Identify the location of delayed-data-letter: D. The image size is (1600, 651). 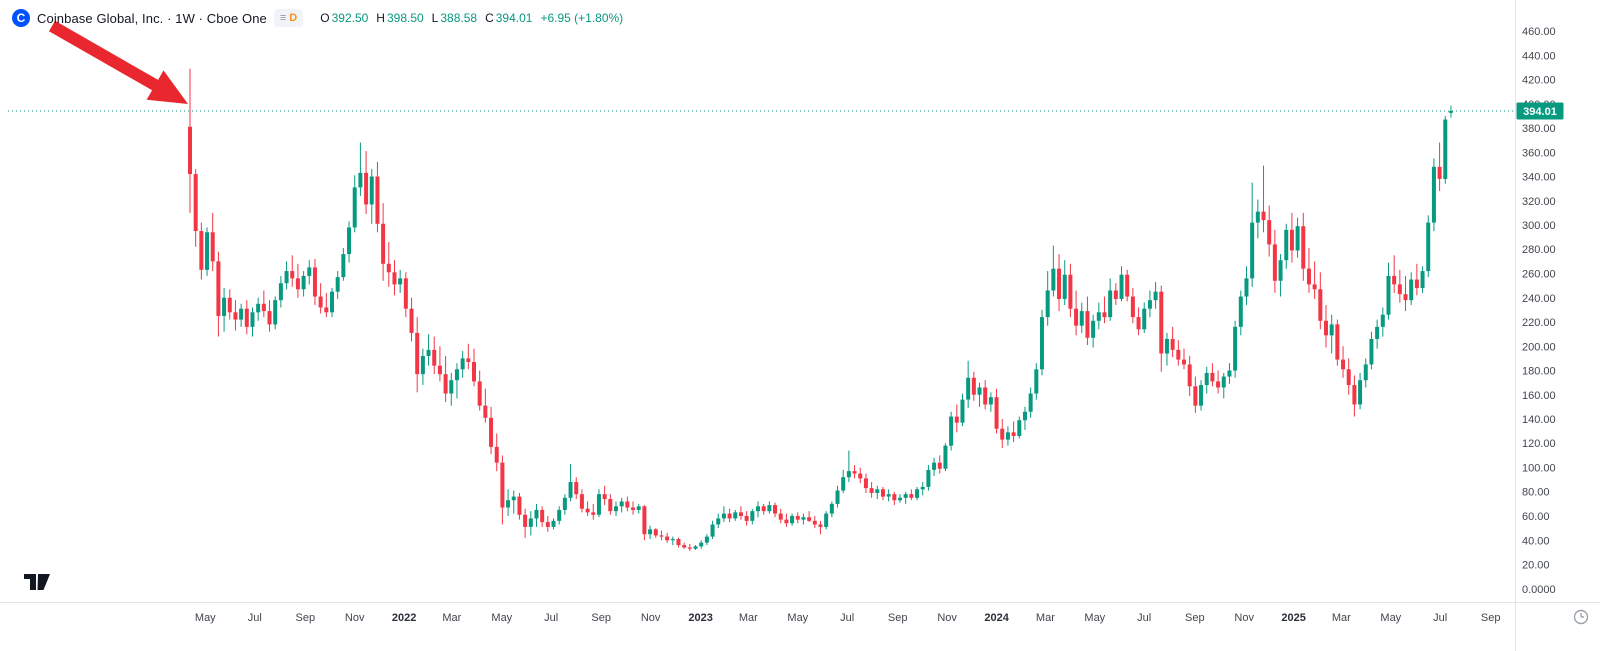
(293, 17).